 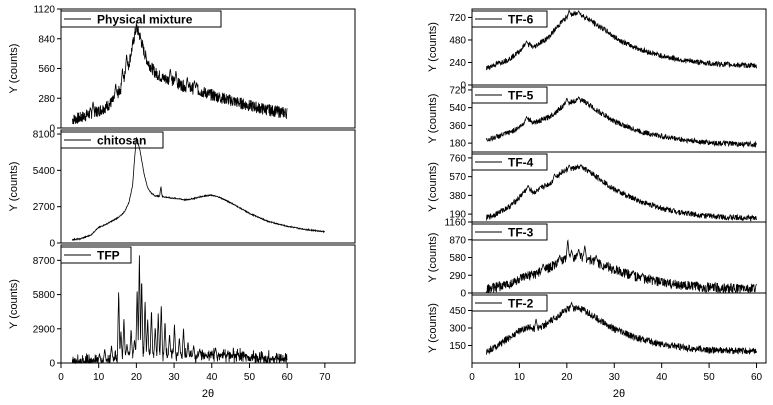 I want to click on panel-tf-4: 190 380 570 760 Y (counts) TF-4, so click(x=597, y=187).